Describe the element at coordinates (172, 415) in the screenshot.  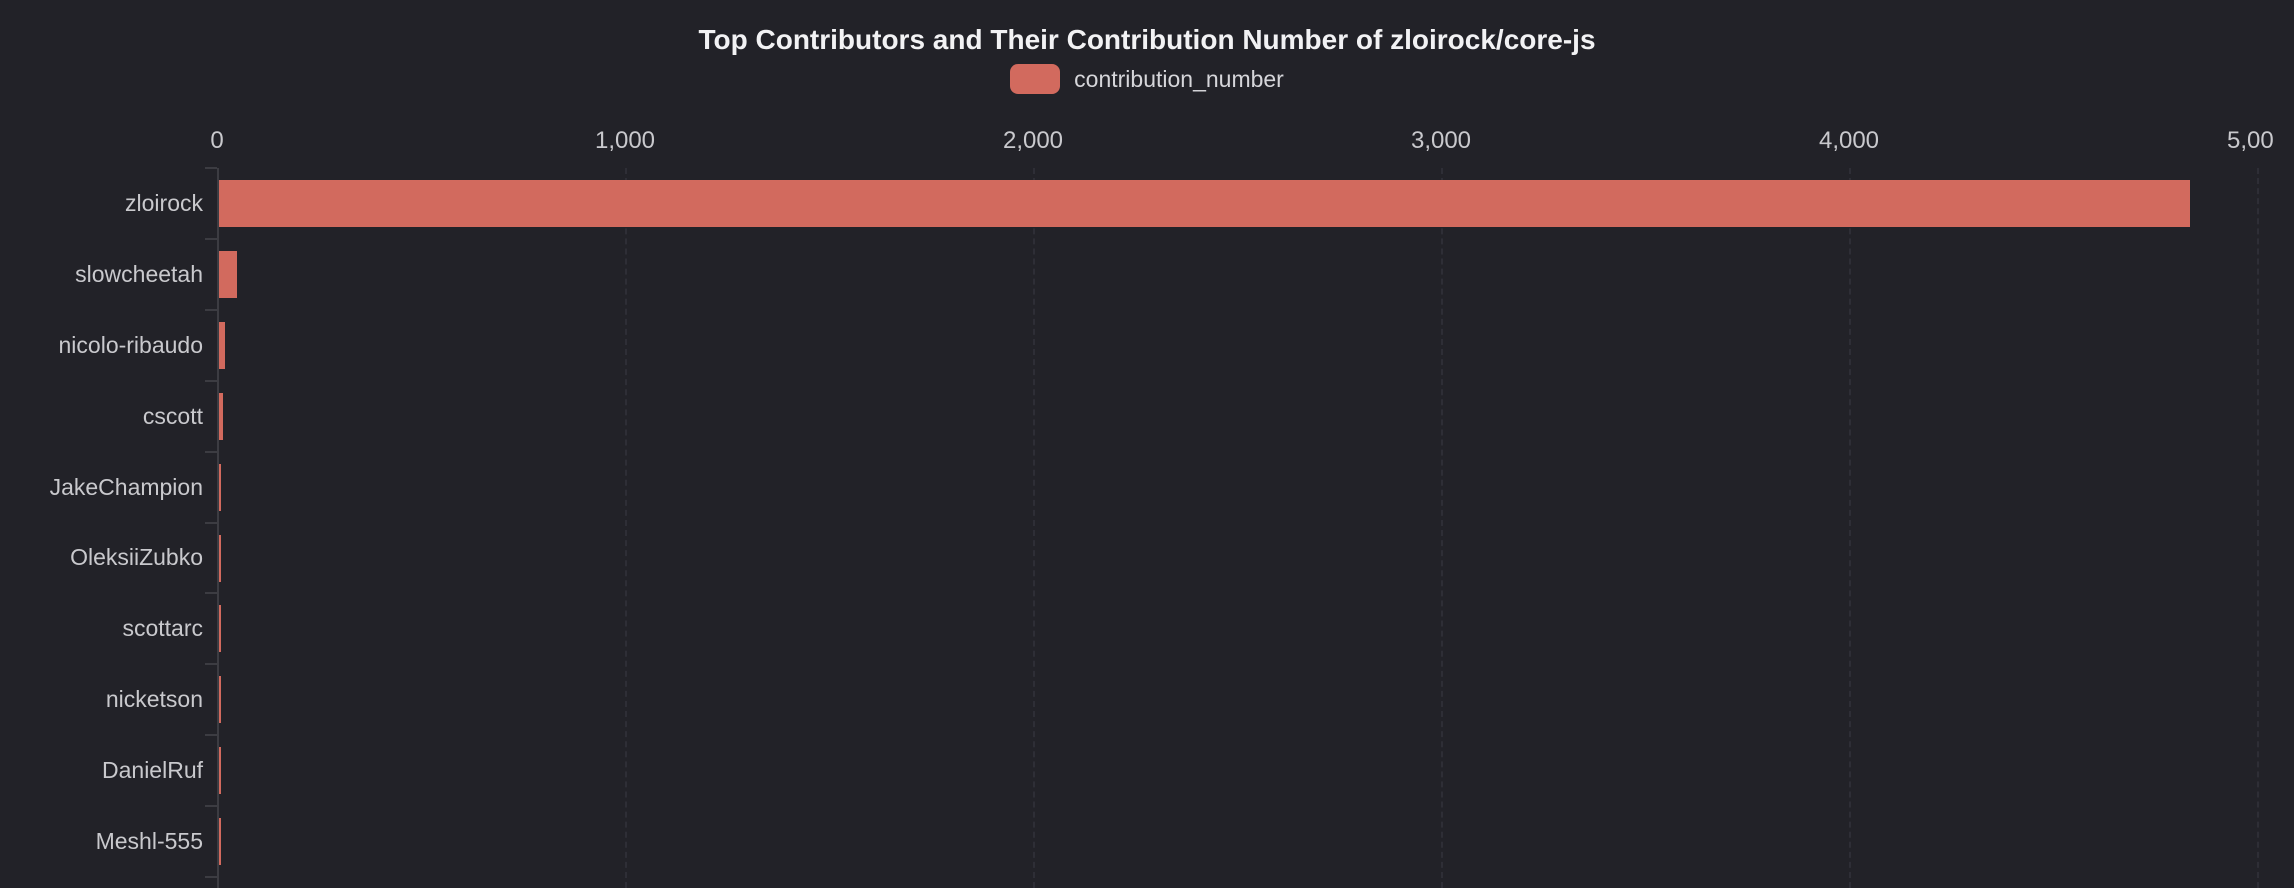
I see `y-axis-label: cscott` at that location.